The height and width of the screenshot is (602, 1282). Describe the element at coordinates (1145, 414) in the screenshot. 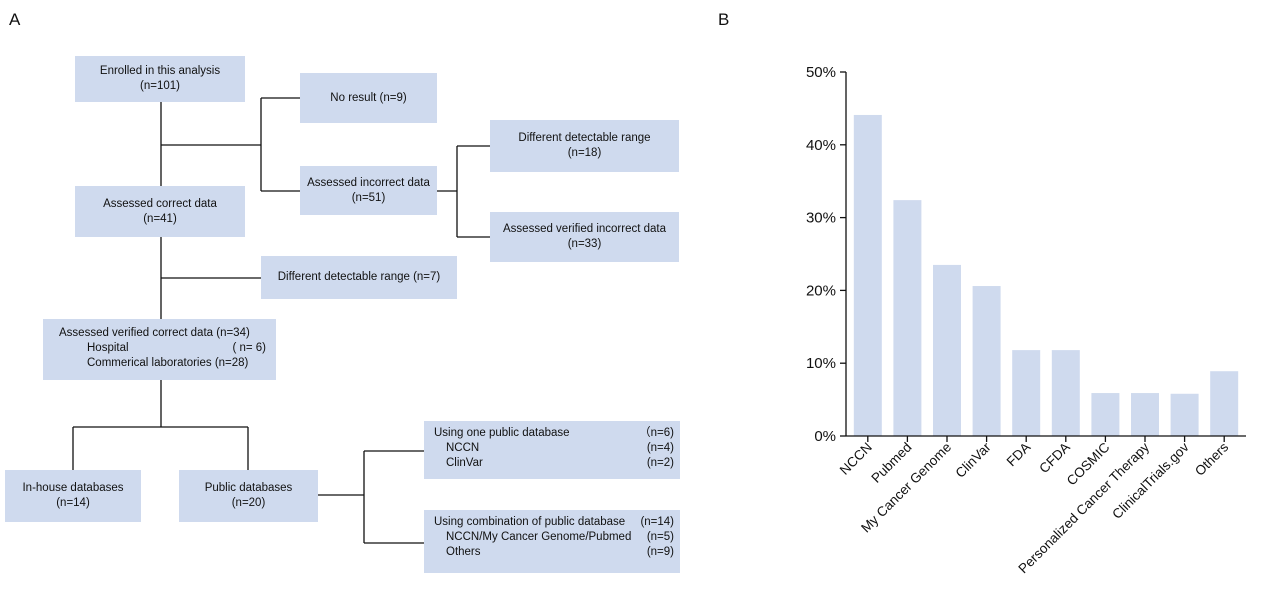

I see `bar-personalized-cancer-therapy` at that location.